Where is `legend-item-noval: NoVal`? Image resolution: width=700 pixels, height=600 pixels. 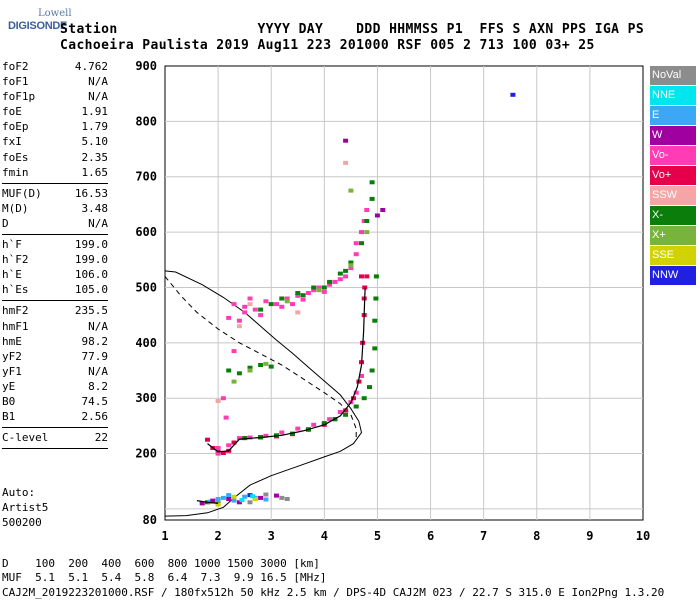
legend-item-noval: NoVal is located at coordinates (673, 75).